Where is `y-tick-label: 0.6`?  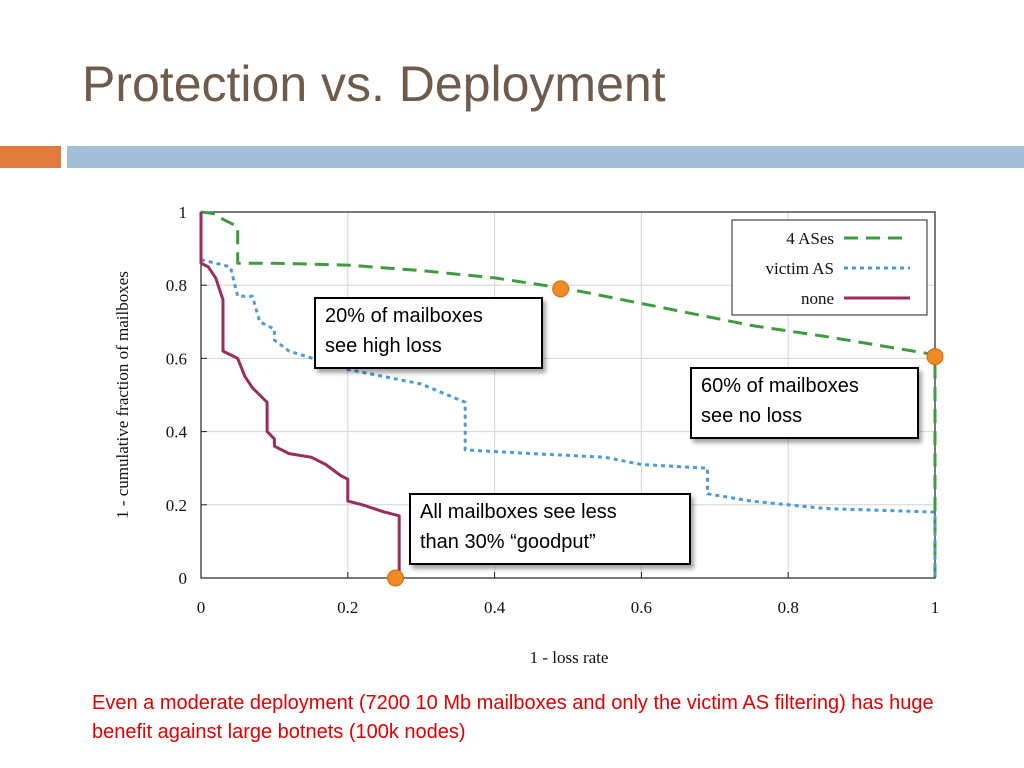
y-tick-label: 0.6 is located at coordinates (176, 358).